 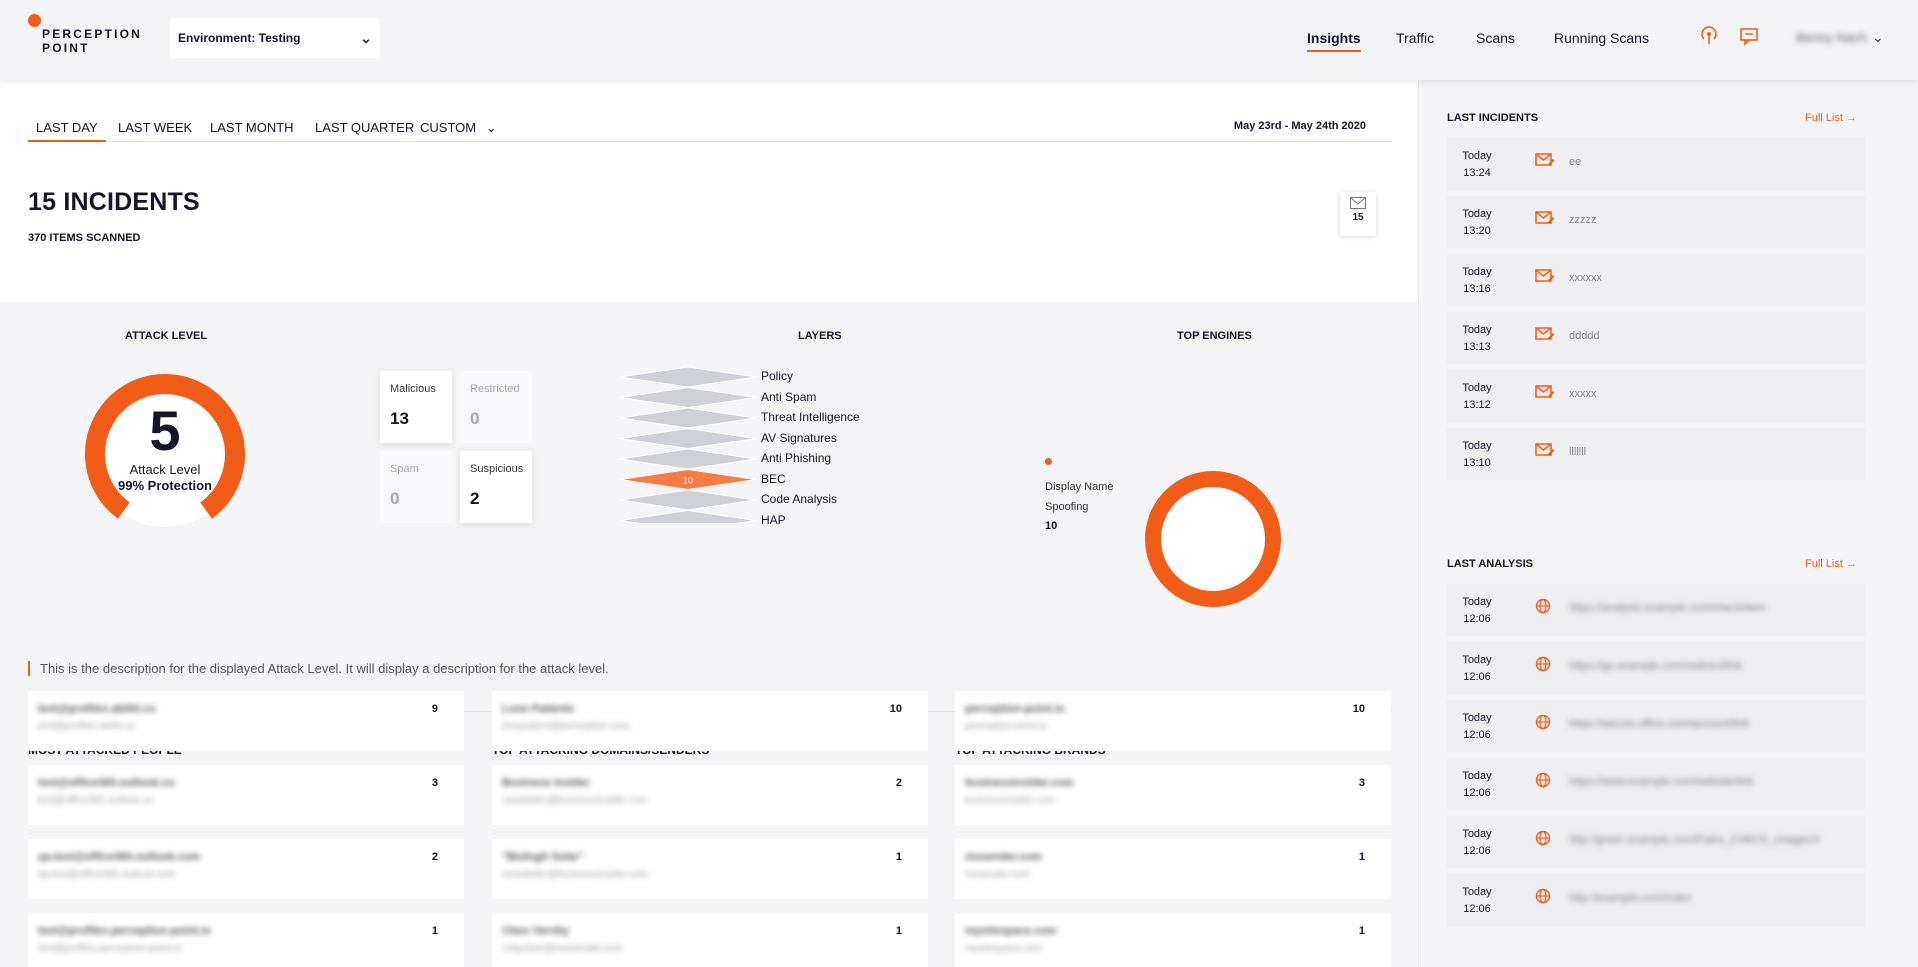 What do you see at coordinates (84, 238) in the screenshot?
I see `items-scanned: 370 ITEMS SCANNED` at bounding box center [84, 238].